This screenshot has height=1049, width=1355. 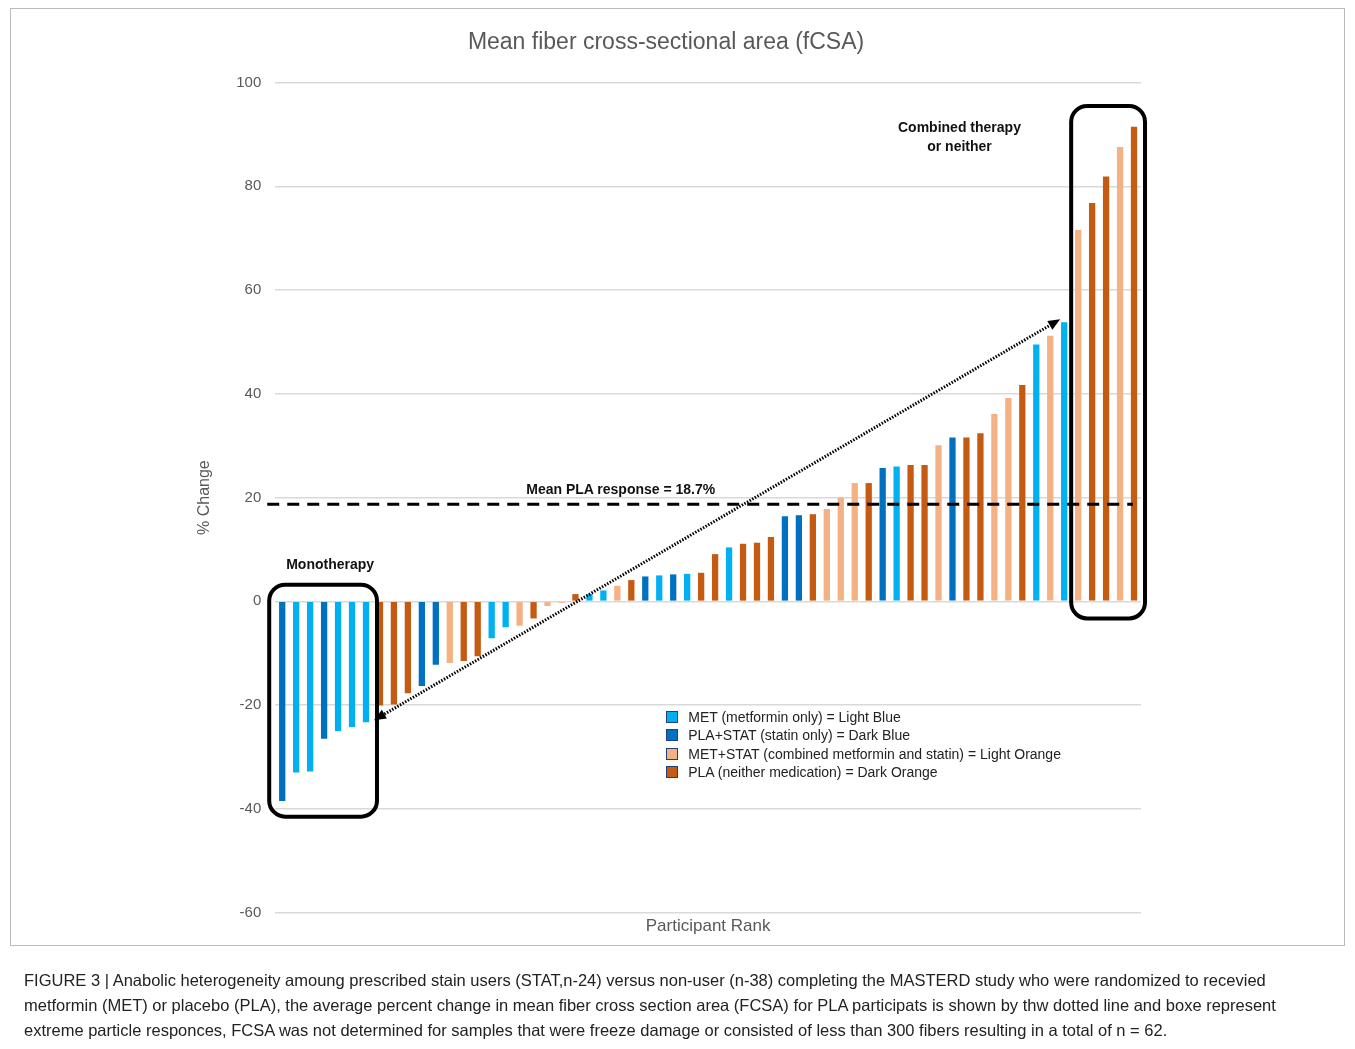 I want to click on legend-label: PLA (neither medication) = Dark Orange, so click(x=813, y=772).